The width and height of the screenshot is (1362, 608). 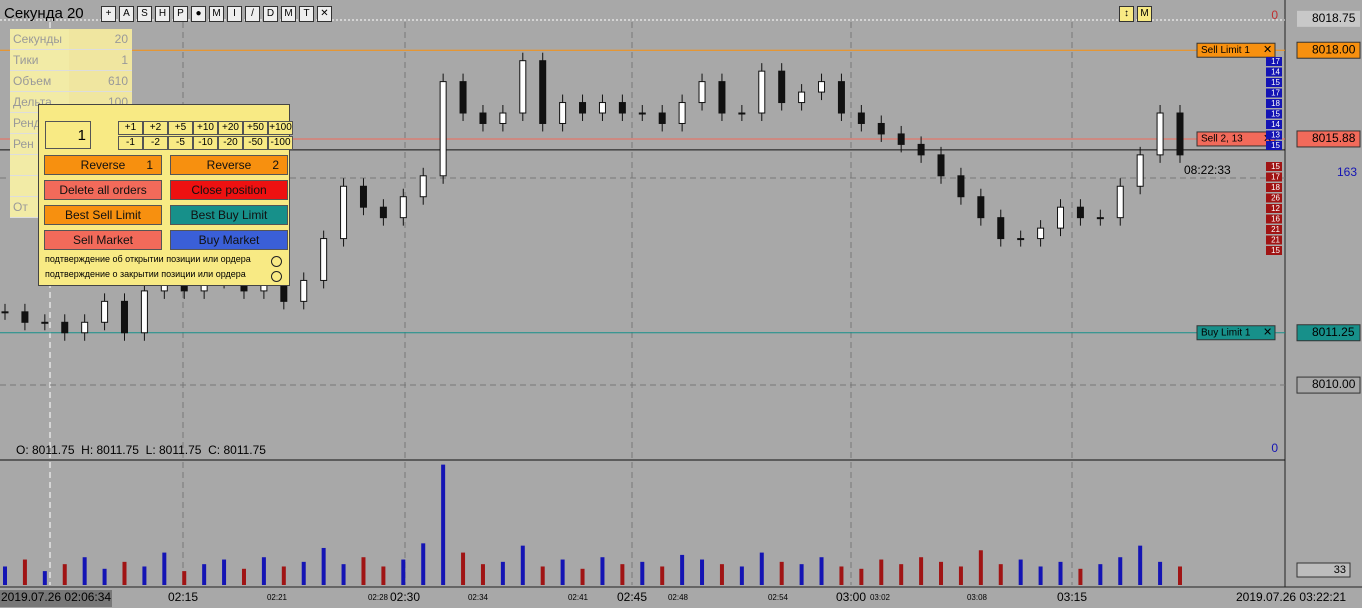 I want to click on step-button: -1, so click(x=130, y=143).